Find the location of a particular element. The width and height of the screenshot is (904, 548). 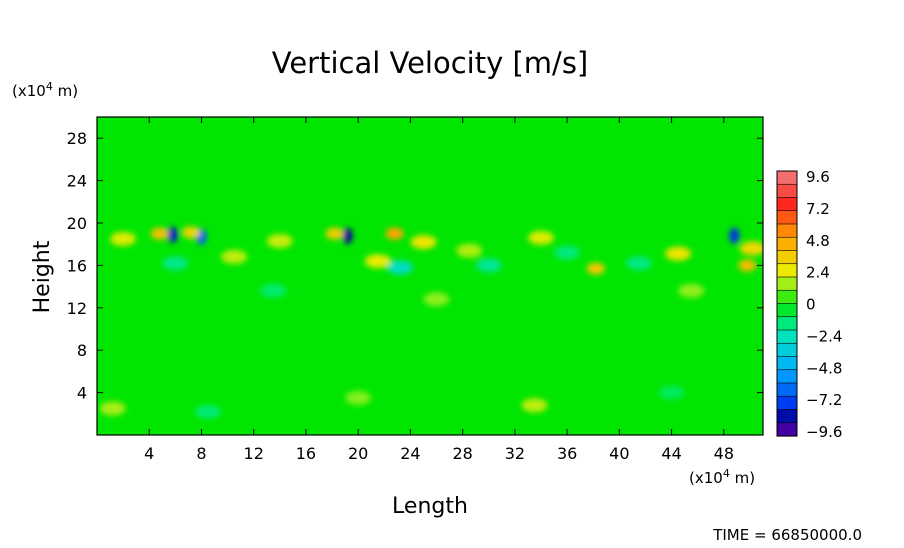

y-unit-exp: 4 is located at coordinates (49, 86).